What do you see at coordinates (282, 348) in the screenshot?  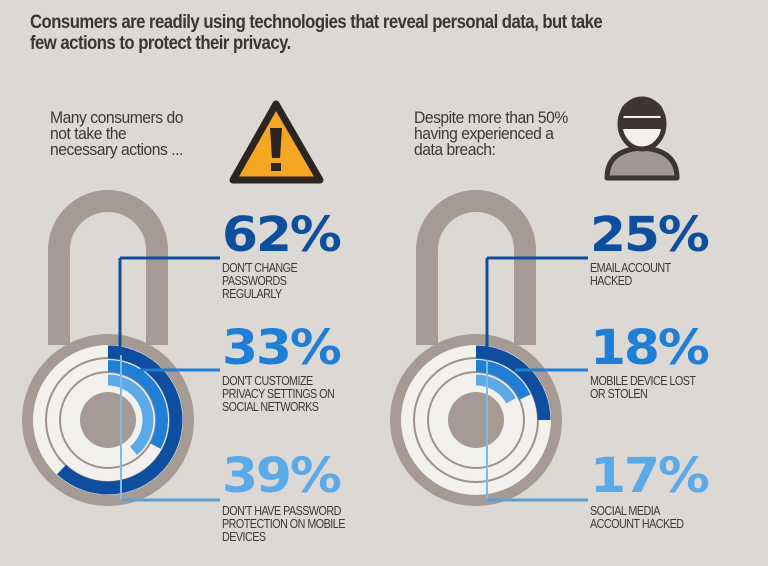 I see `stat-value-33: 33%` at bounding box center [282, 348].